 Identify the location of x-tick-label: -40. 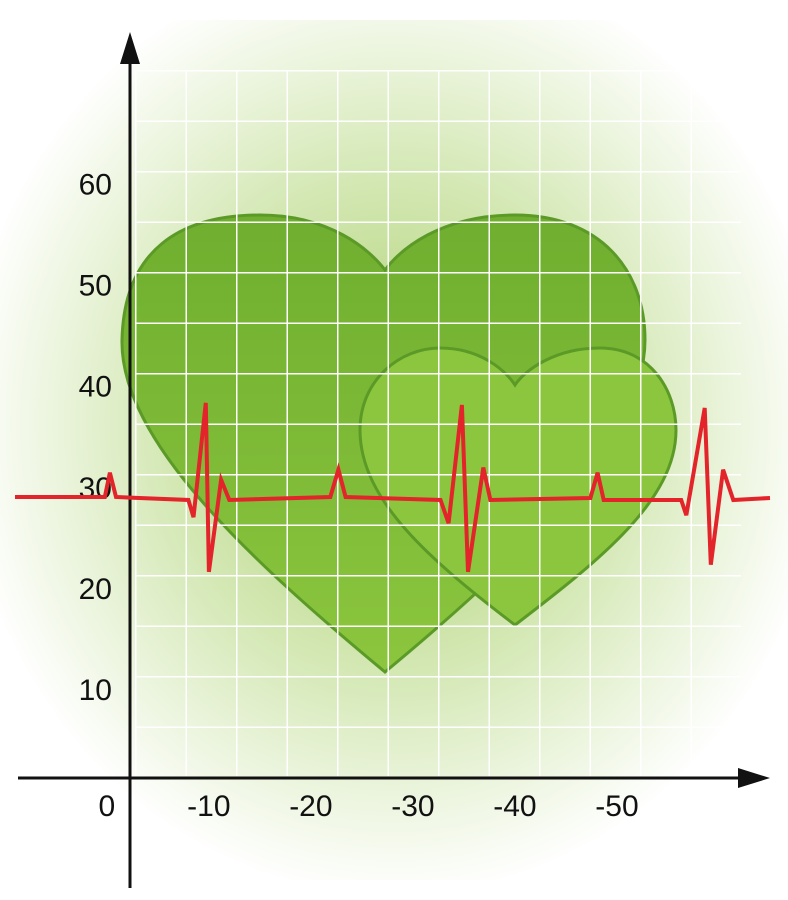
(514, 806).